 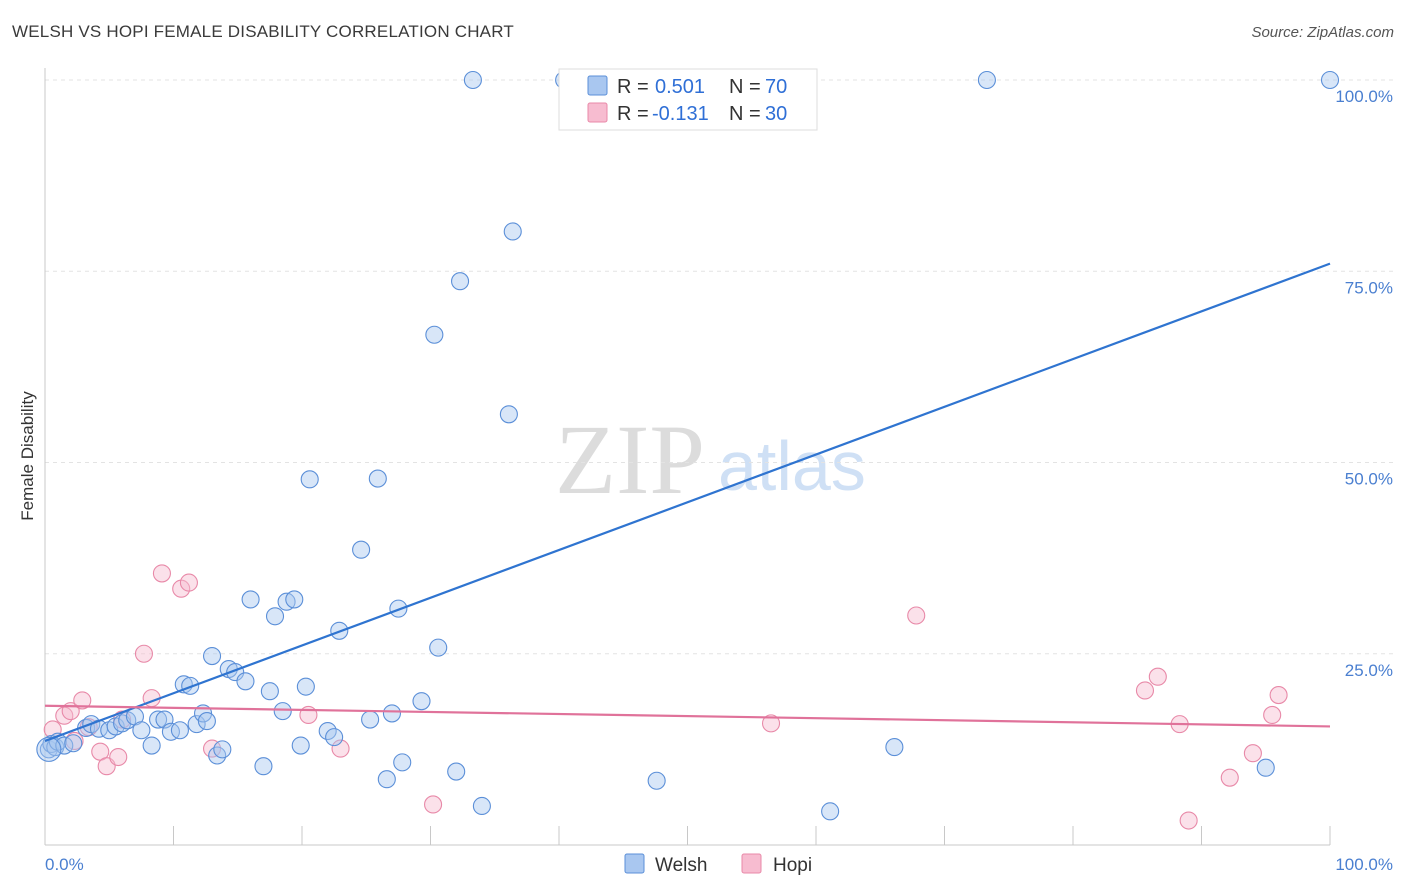 I want to click on x-tick-label: 0.0%, so click(x=64, y=864).